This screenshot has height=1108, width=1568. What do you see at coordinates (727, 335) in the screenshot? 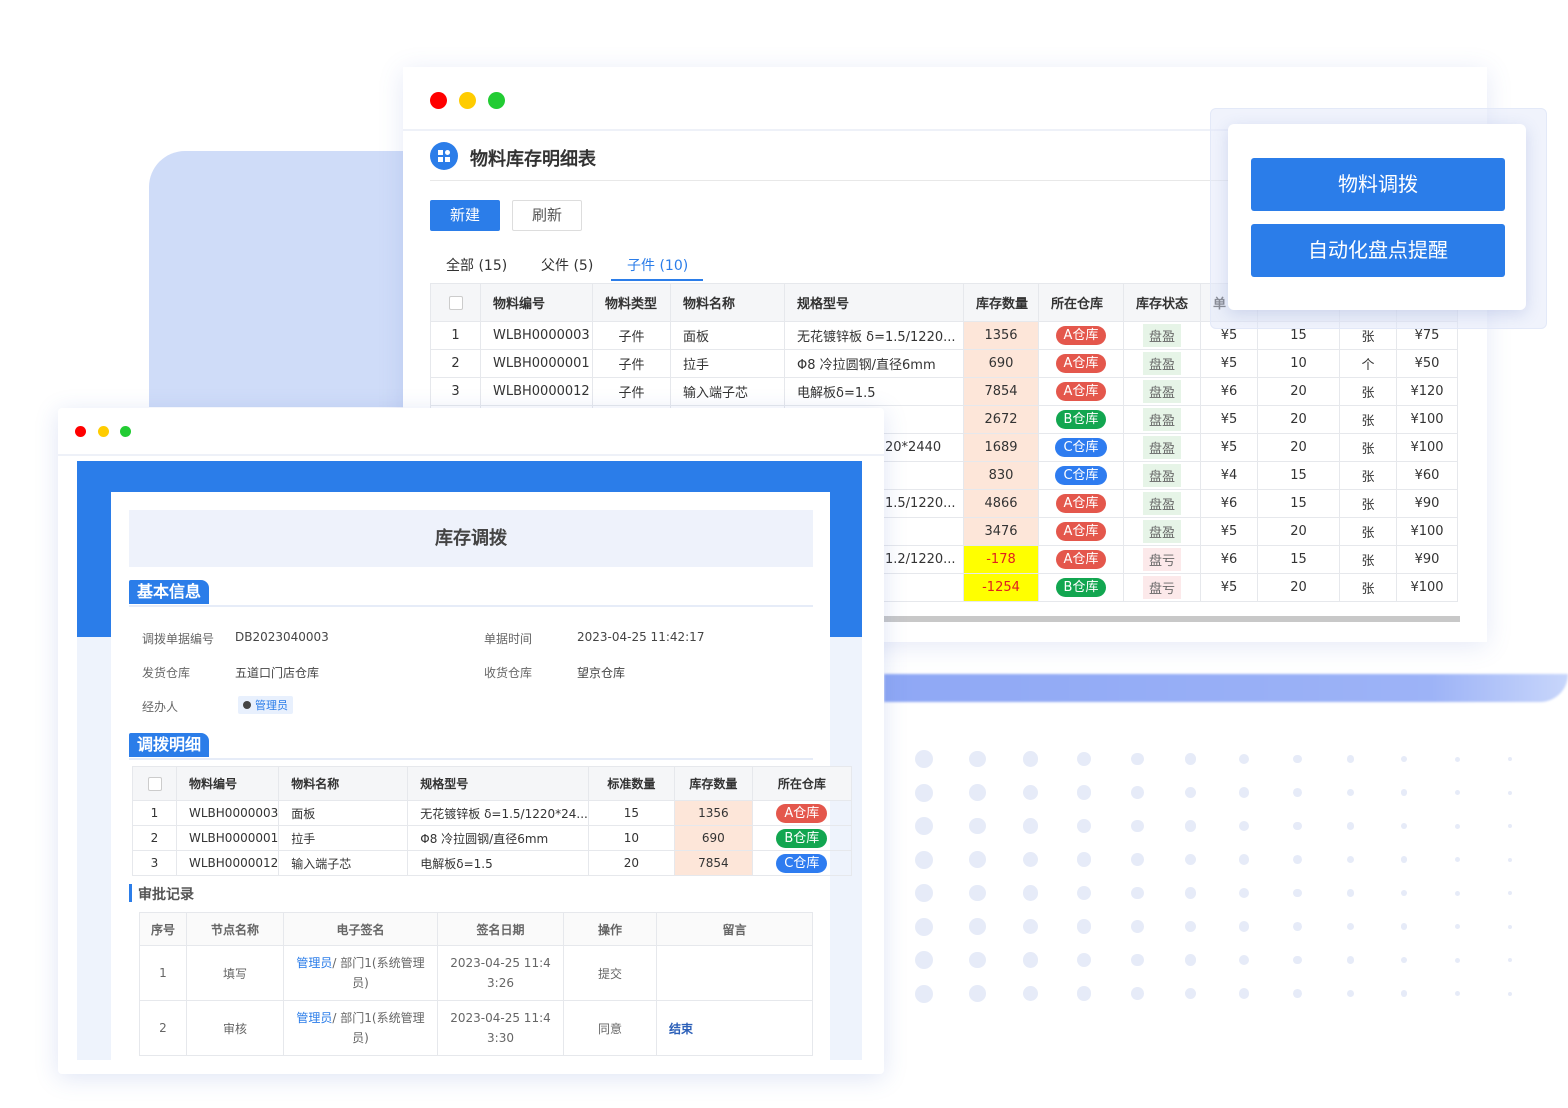
I see `cell: 面板` at bounding box center [727, 335].